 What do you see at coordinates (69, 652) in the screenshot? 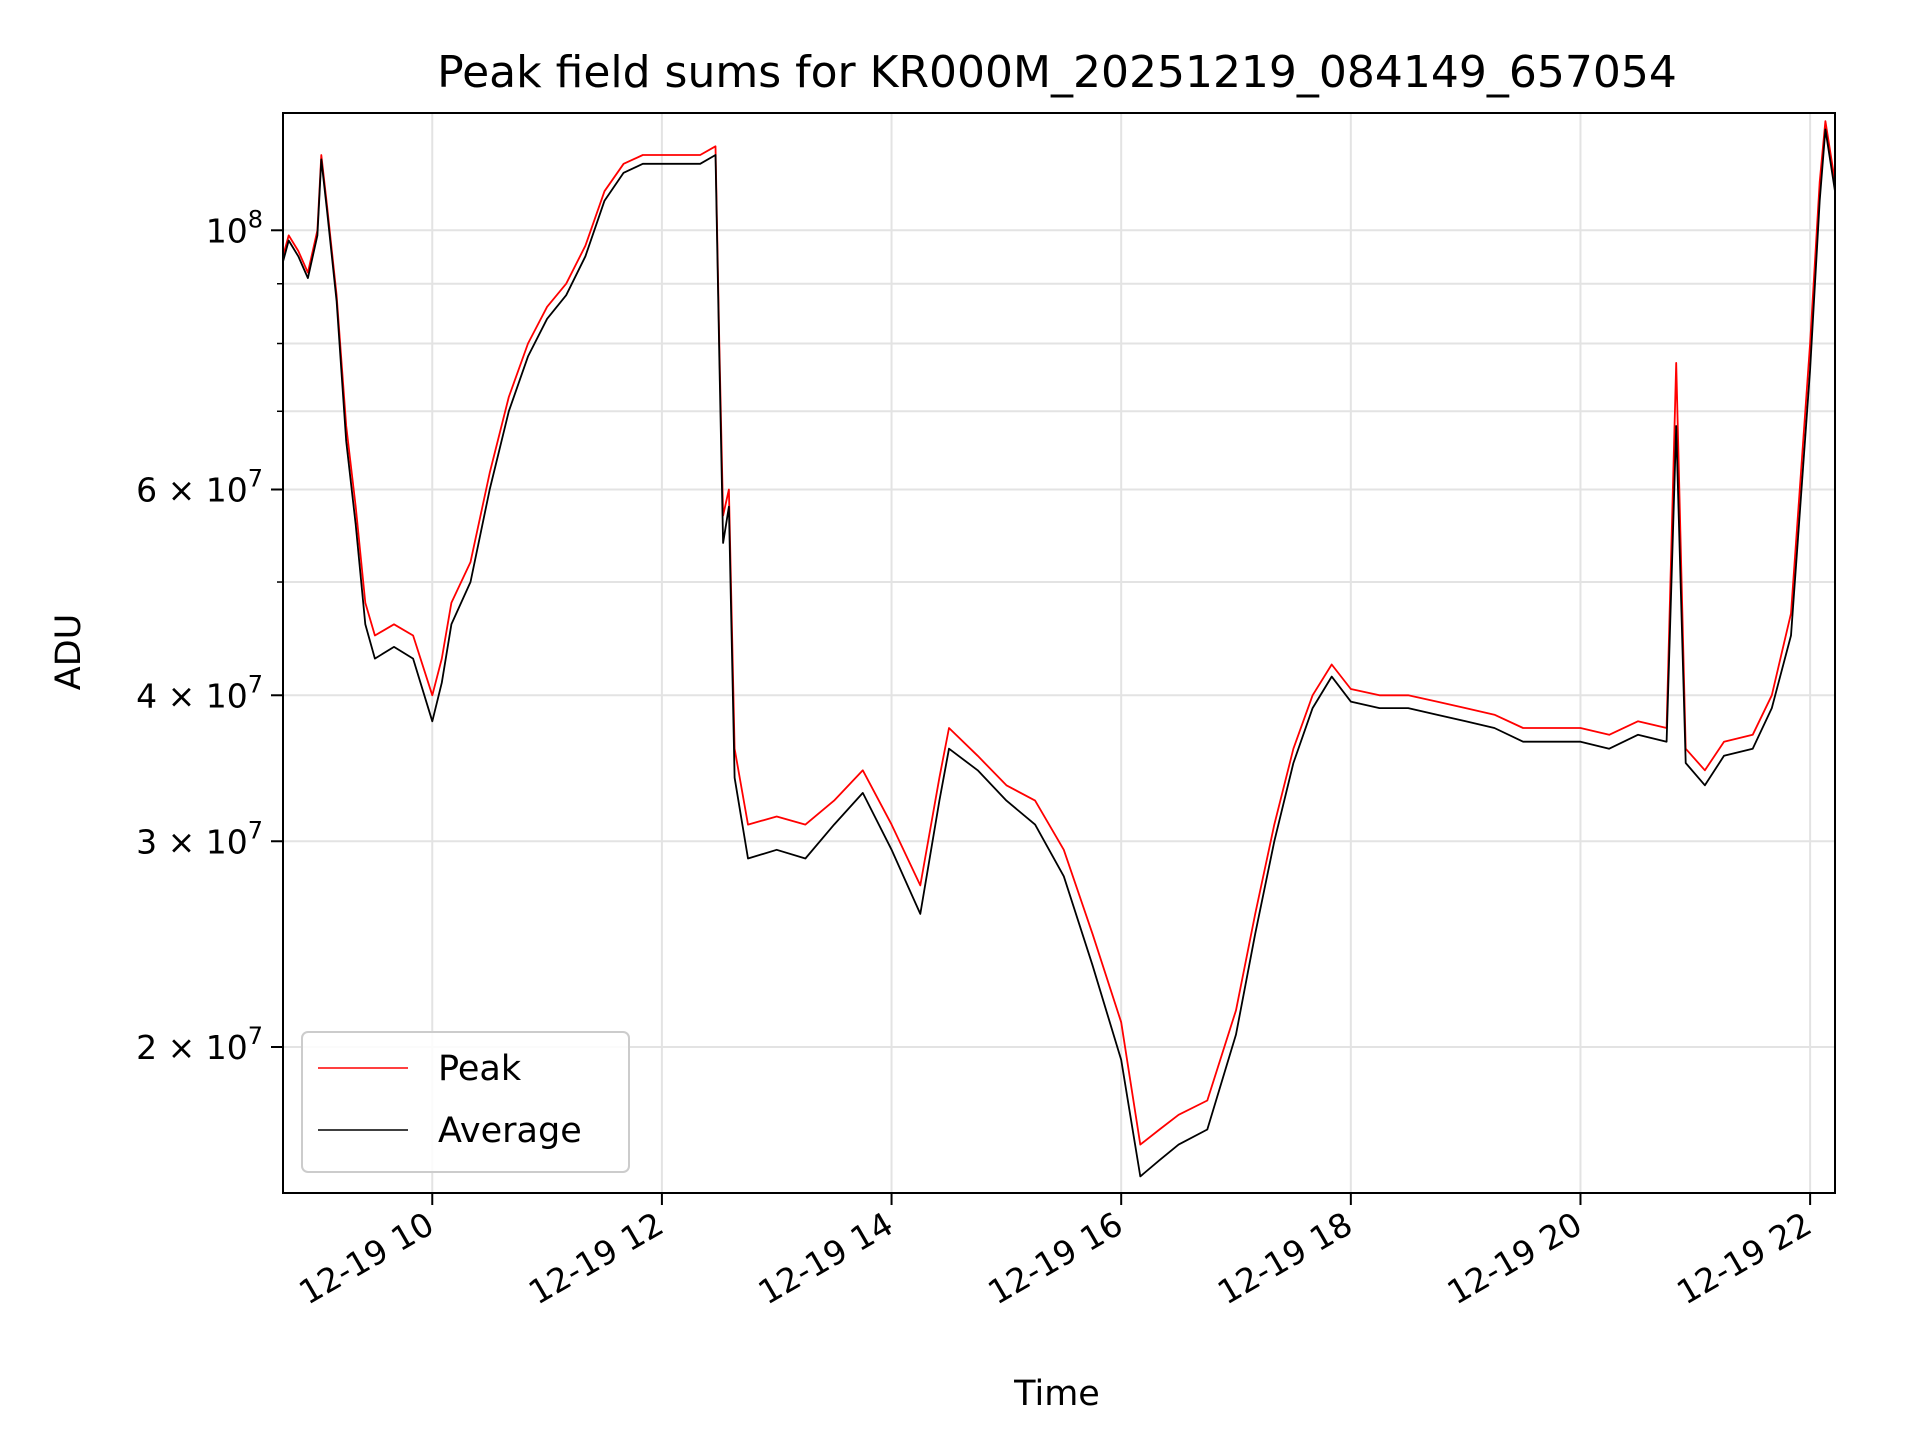
I see `y-axis-label: ADU` at bounding box center [69, 652].